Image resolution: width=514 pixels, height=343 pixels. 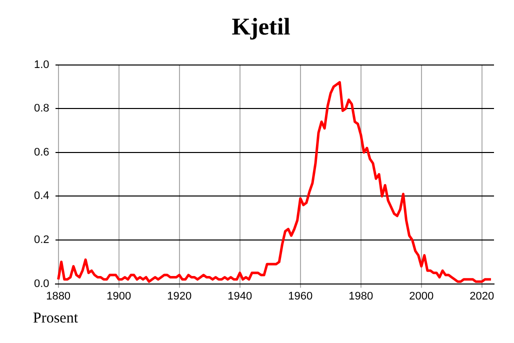 I want to click on y-tick-label: 0.0, so click(x=42, y=284).